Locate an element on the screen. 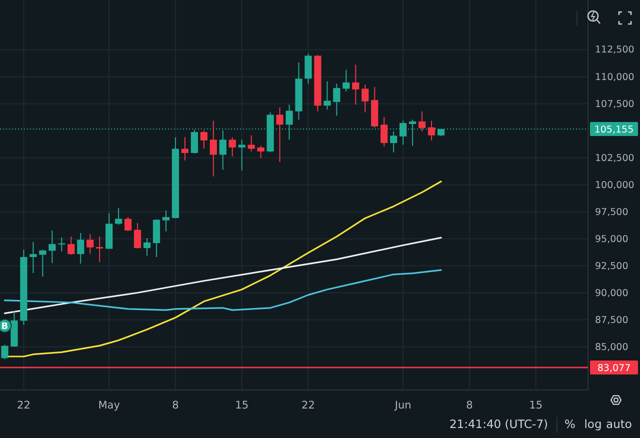 This screenshot has height=438, width=640. y-tick-label: 85,000 is located at coordinates (611, 347).